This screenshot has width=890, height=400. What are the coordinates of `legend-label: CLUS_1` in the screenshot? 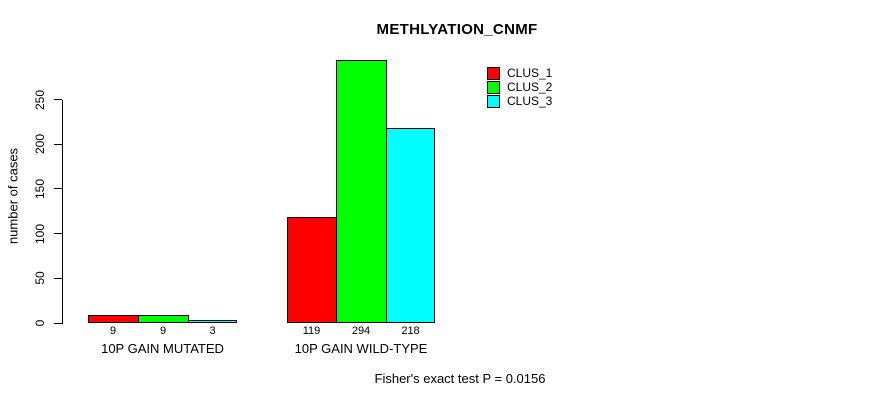 It's located at (530, 73).